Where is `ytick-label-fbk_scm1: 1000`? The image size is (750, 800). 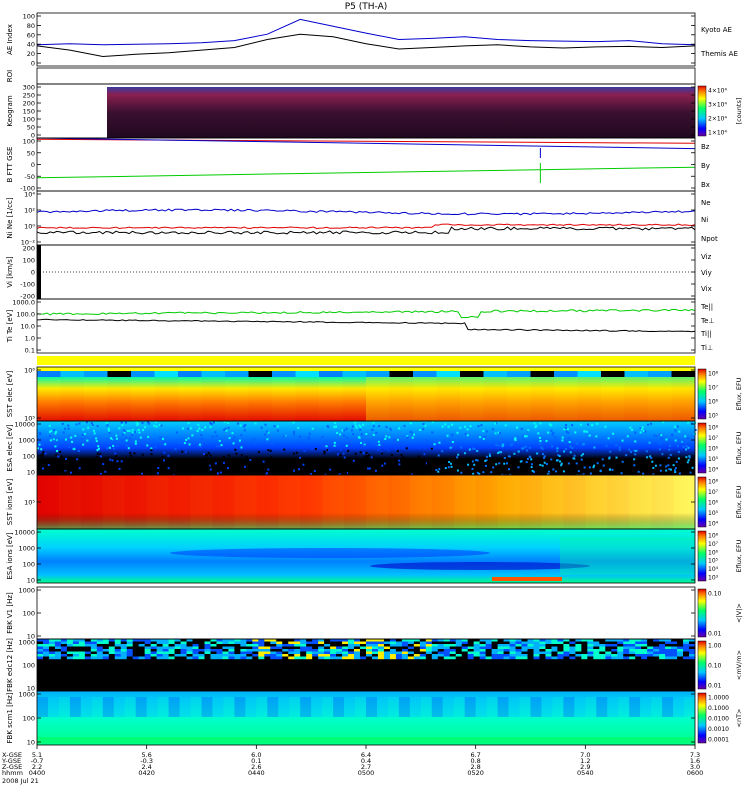 ytick-label-fbk_scm1: 1000 is located at coordinates (26, 695).